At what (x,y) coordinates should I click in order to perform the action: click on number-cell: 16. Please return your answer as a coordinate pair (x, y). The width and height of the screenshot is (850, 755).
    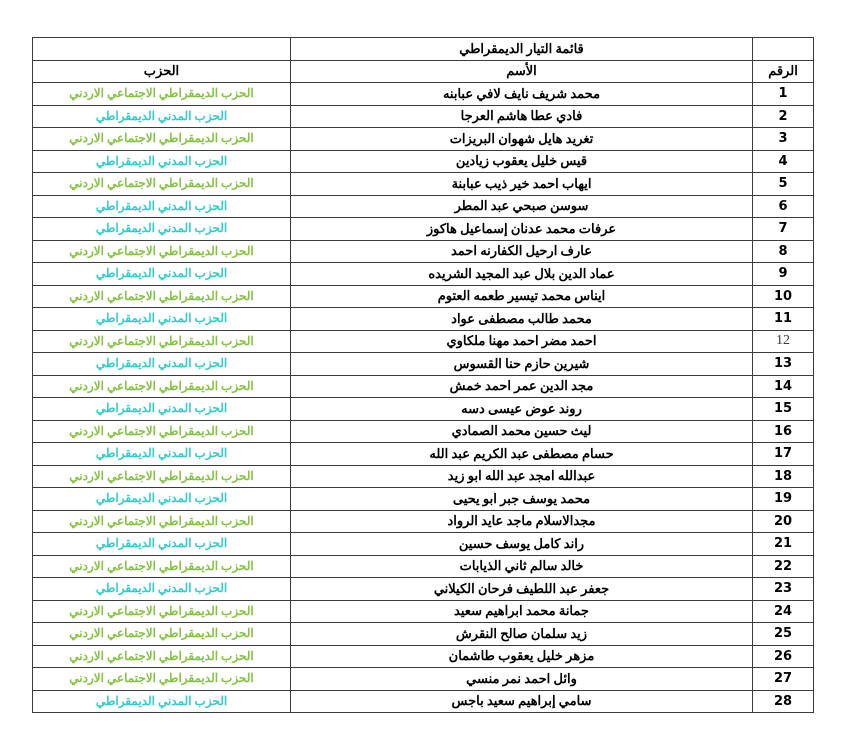
    Looking at the image, I should click on (783, 431).